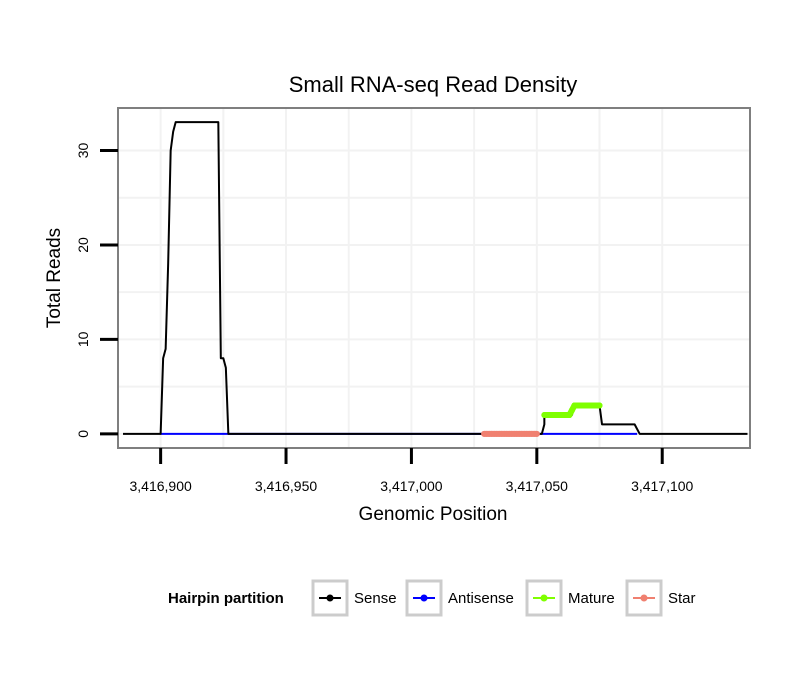 This screenshot has height=690, width=810. I want to click on legend-label: Sense, so click(375, 598).